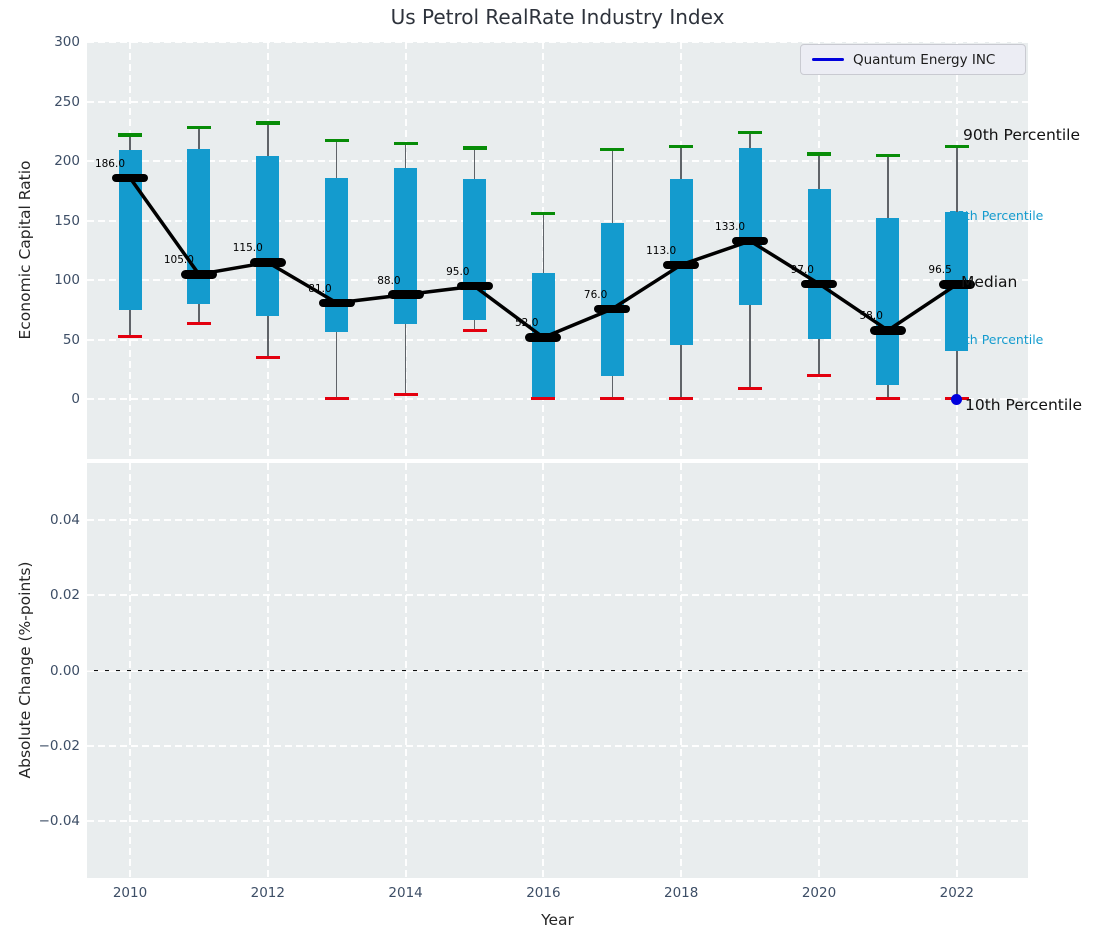  Describe the element at coordinates (996, 215) in the screenshot. I see `annotation-75th-percentile: 75th Percentile` at that location.